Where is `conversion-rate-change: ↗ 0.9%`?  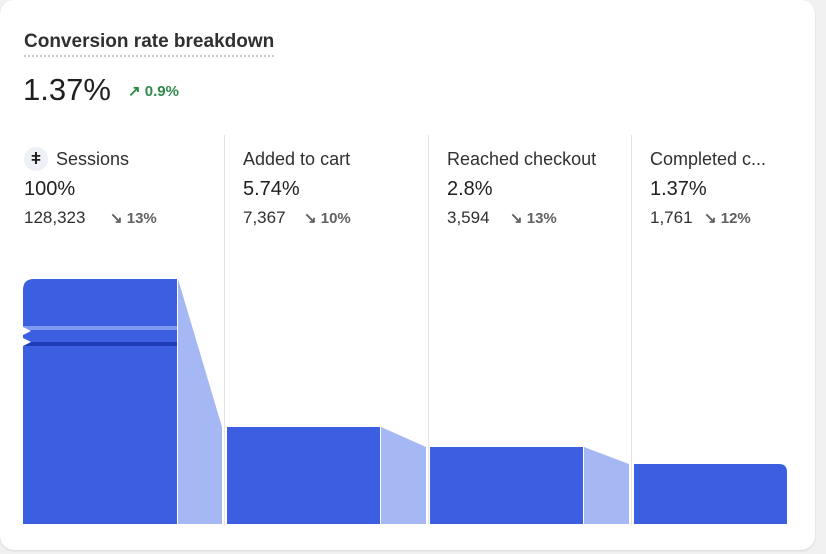 conversion-rate-change: ↗ 0.9% is located at coordinates (153, 91).